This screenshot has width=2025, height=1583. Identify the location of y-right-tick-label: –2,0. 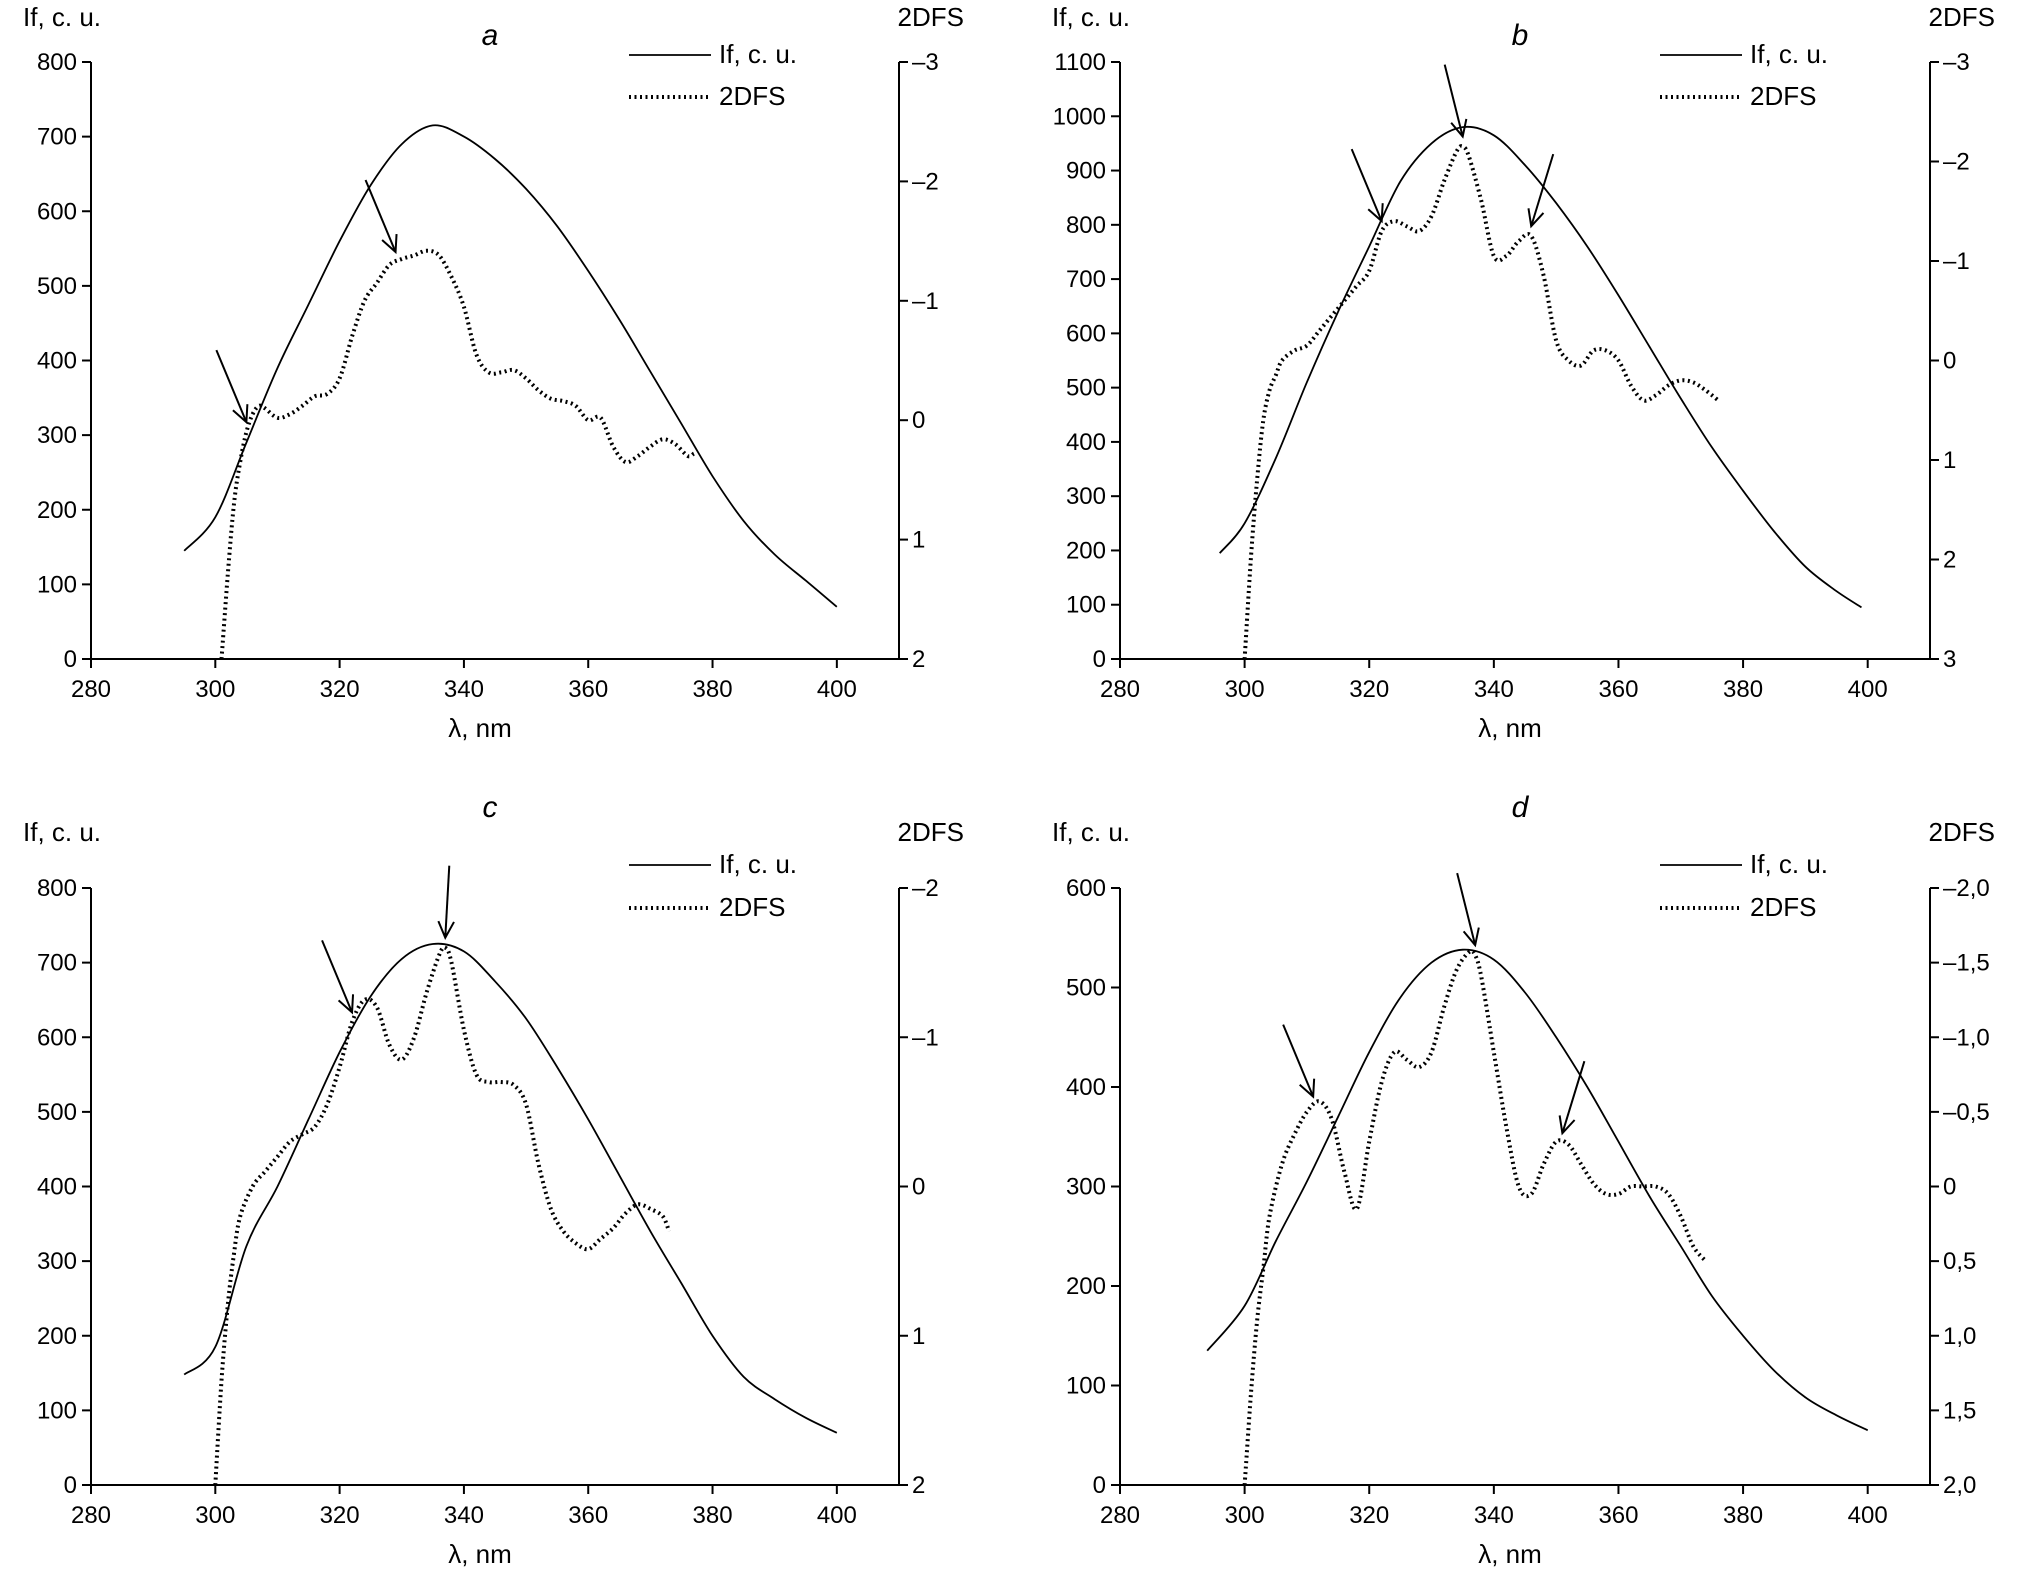
(1966, 888).